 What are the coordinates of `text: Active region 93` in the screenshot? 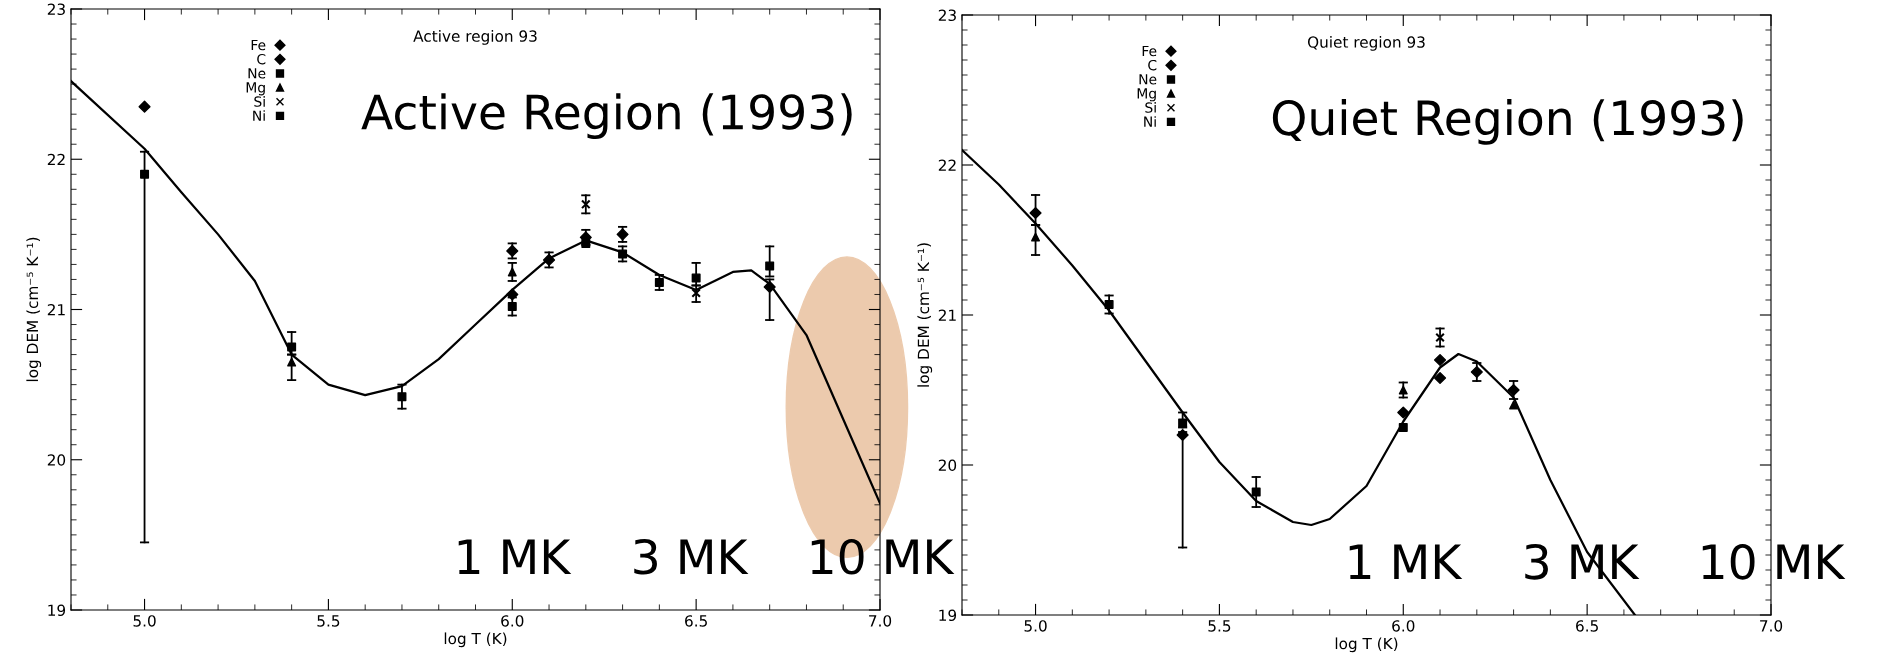 It's located at (475, 37).